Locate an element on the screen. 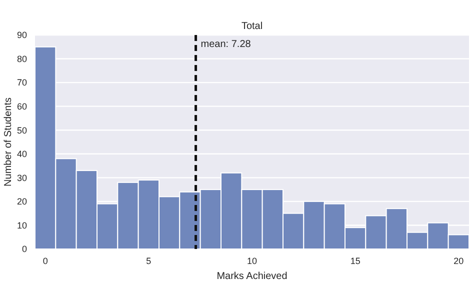 The width and height of the screenshot is (474, 289). y-tick-label: 70 is located at coordinates (21, 83).